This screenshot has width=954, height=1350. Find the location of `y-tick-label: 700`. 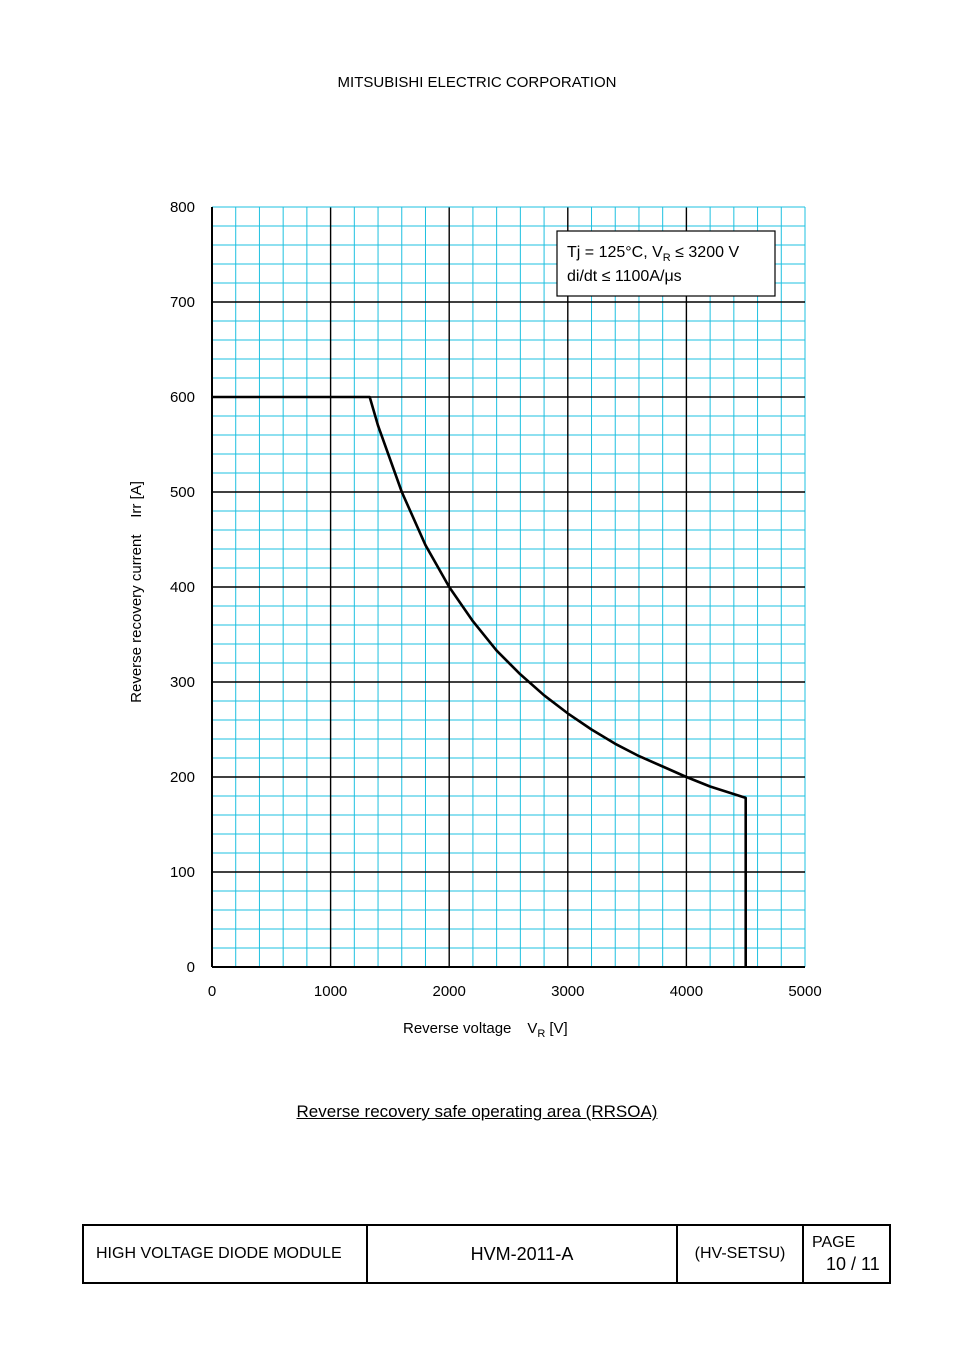

y-tick-label: 700 is located at coordinates (182, 302).